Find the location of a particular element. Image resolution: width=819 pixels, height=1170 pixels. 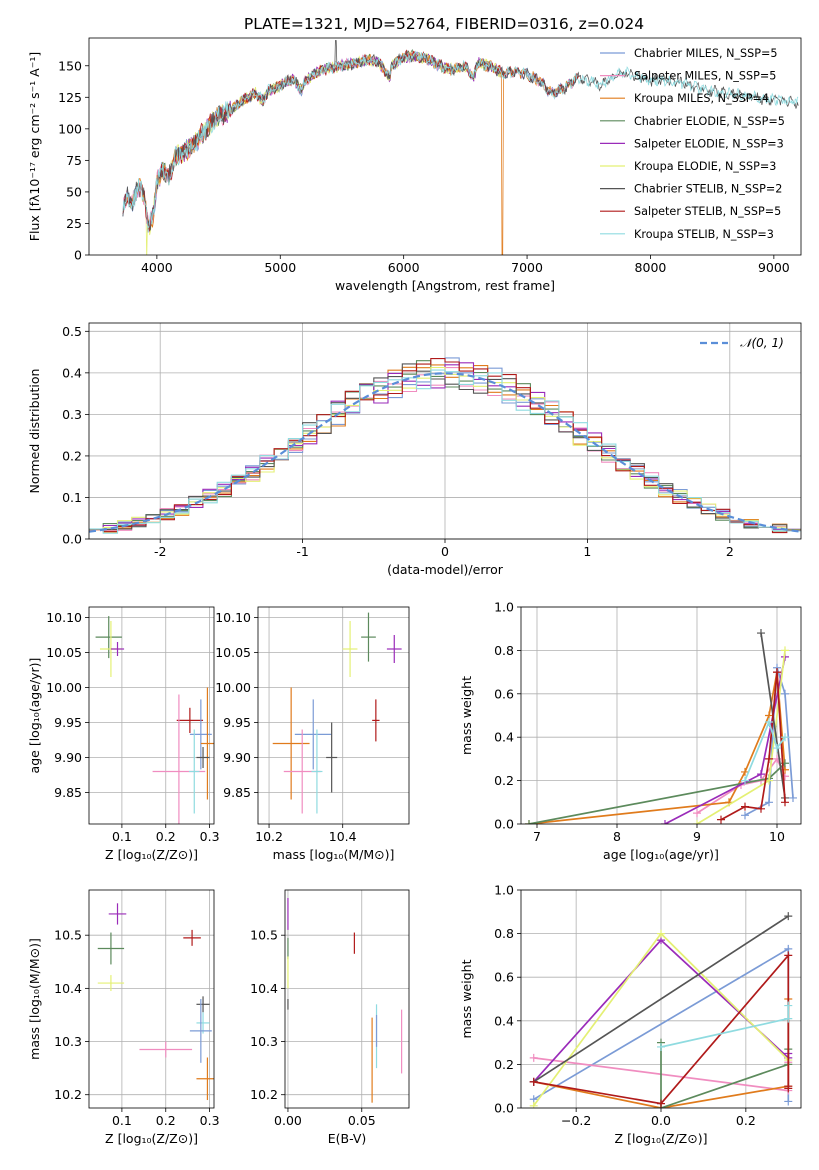

spectrum-line-kroupa-elodie is located at coordinates (323, 153).